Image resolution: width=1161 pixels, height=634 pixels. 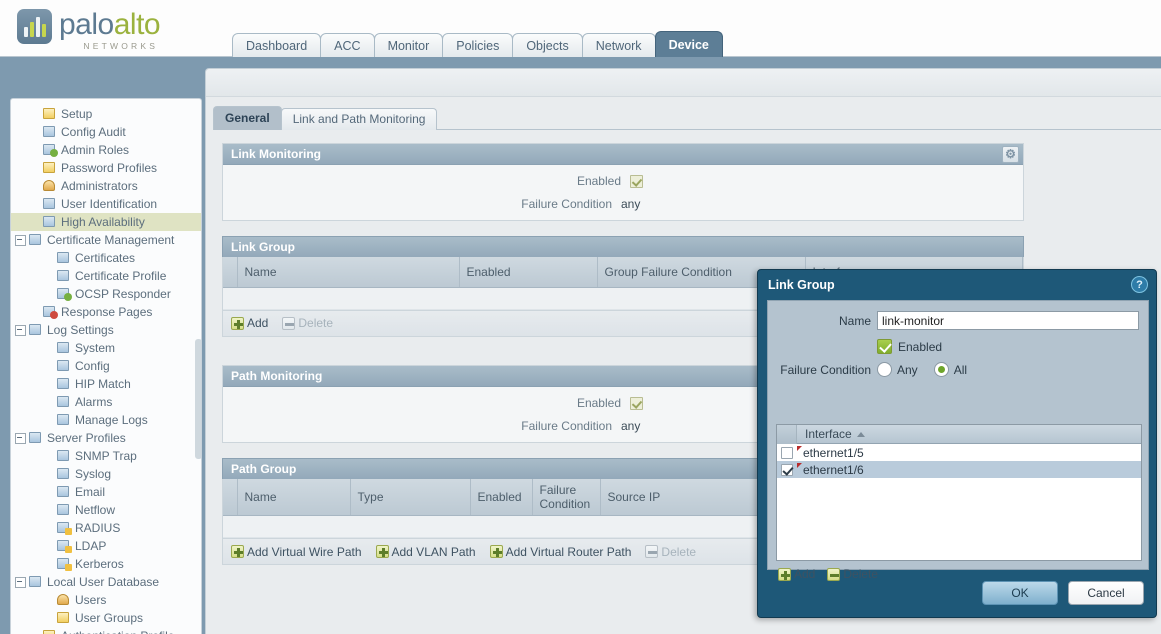 What do you see at coordinates (687, 129) in the screenshot?
I see `inner-tabs-rule` at bounding box center [687, 129].